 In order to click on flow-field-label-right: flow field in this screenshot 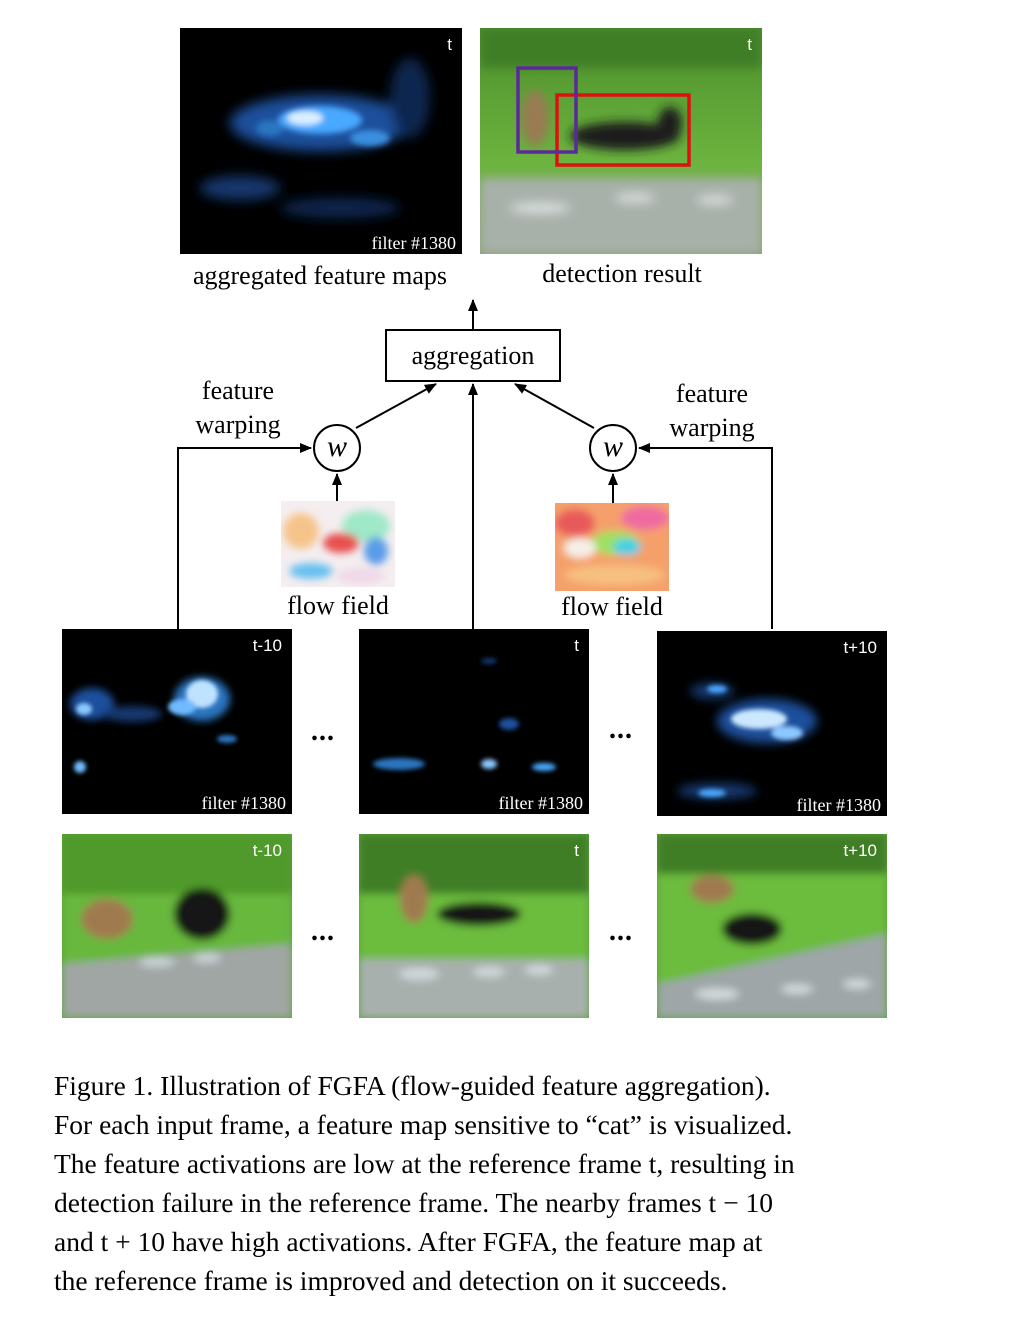, I will do `click(612, 606)`.